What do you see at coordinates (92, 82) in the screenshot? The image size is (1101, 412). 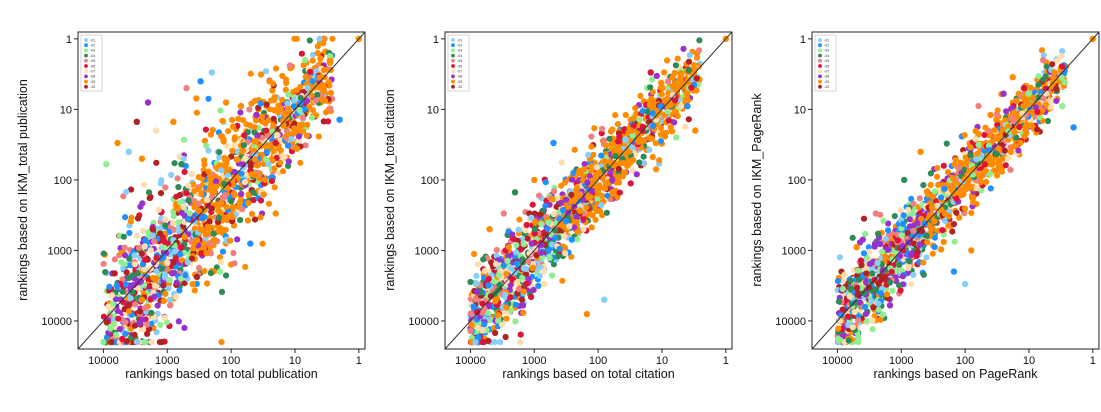 I see `legend-label: -09` at bounding box center [92, 82].